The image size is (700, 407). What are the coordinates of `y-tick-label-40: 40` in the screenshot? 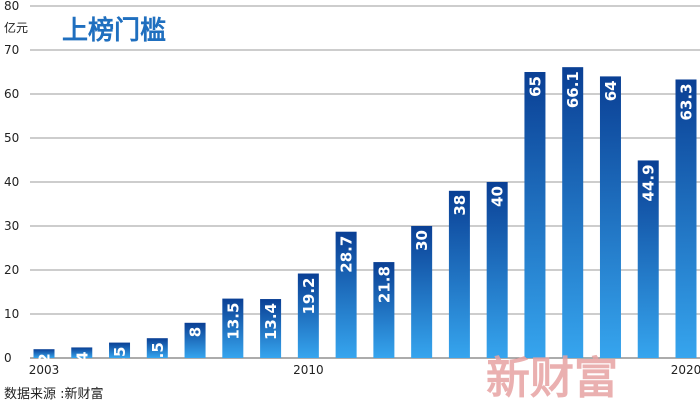 It's located at (11, 182).